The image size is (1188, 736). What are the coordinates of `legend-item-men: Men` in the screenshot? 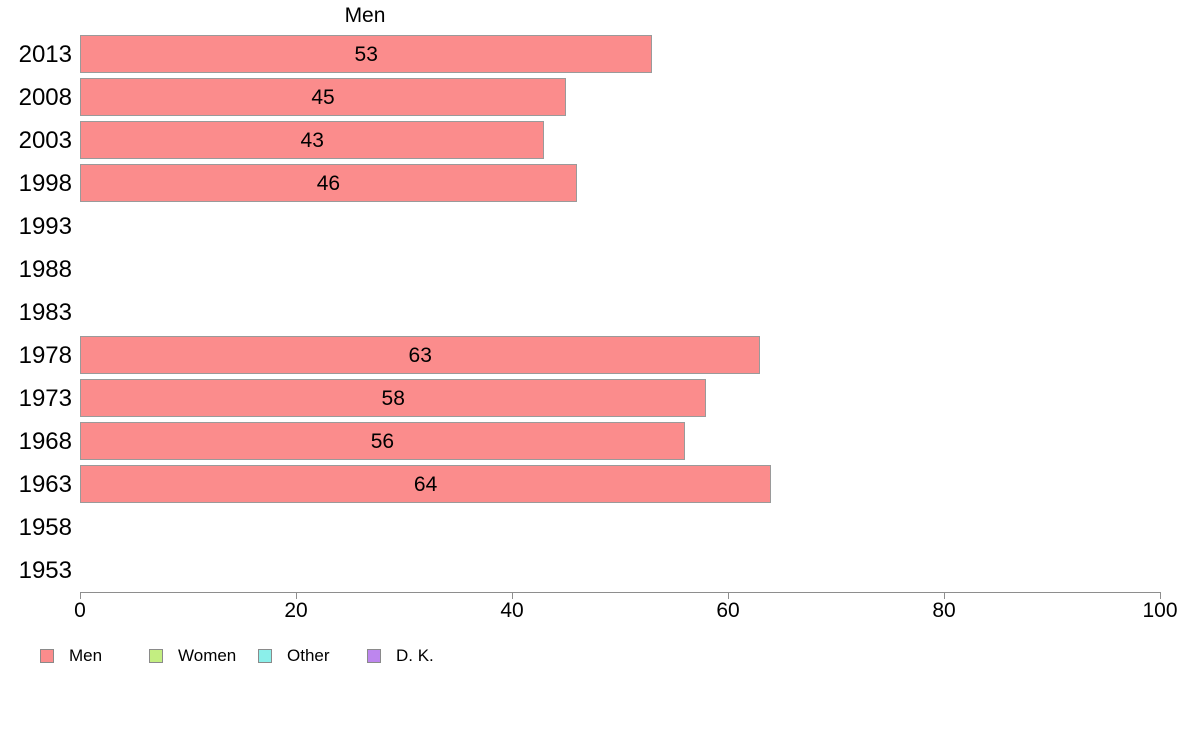 It's located at (71, 656).